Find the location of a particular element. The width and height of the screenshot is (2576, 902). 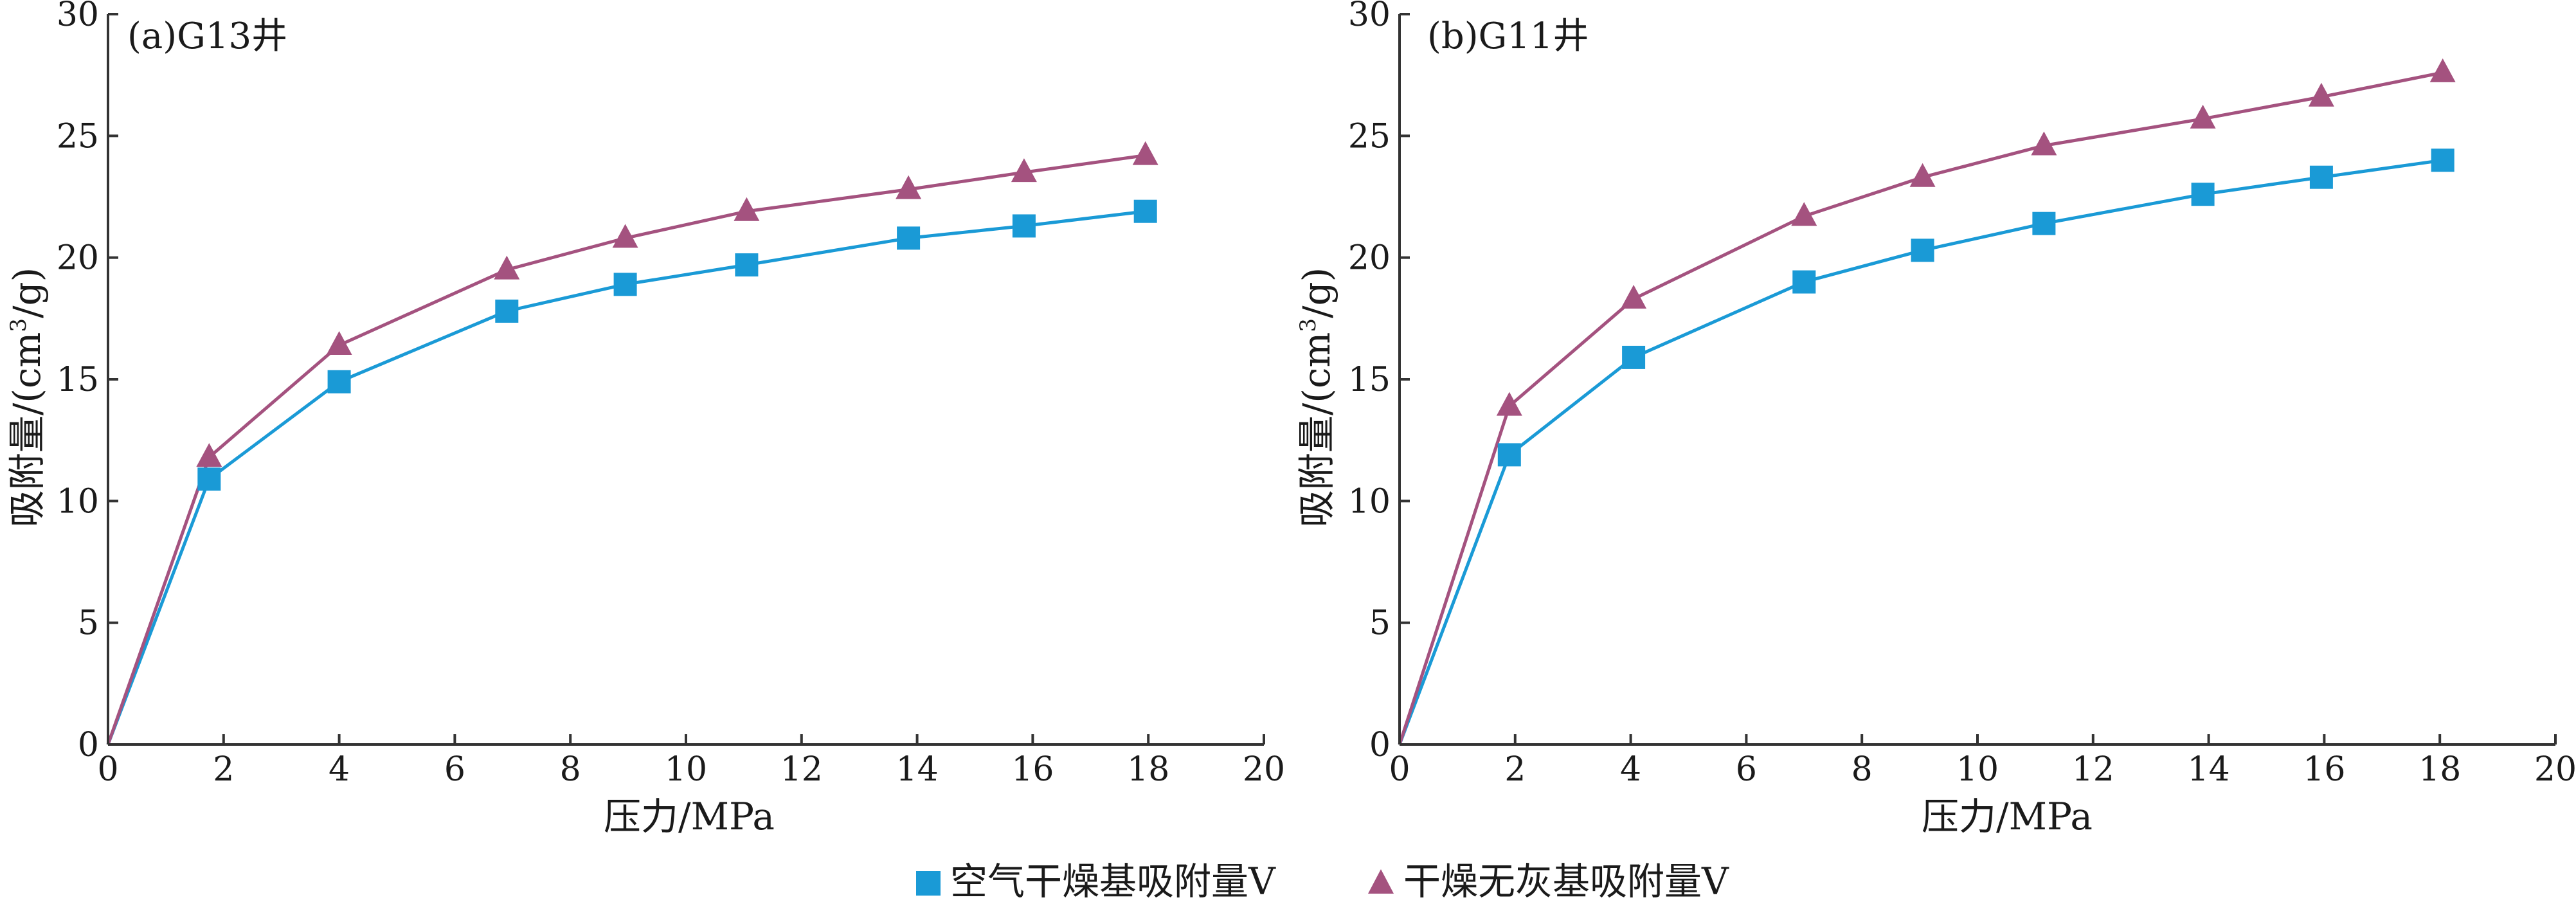

panel-b-x-tick-label: 0 is located at coordinates (1399, 769).